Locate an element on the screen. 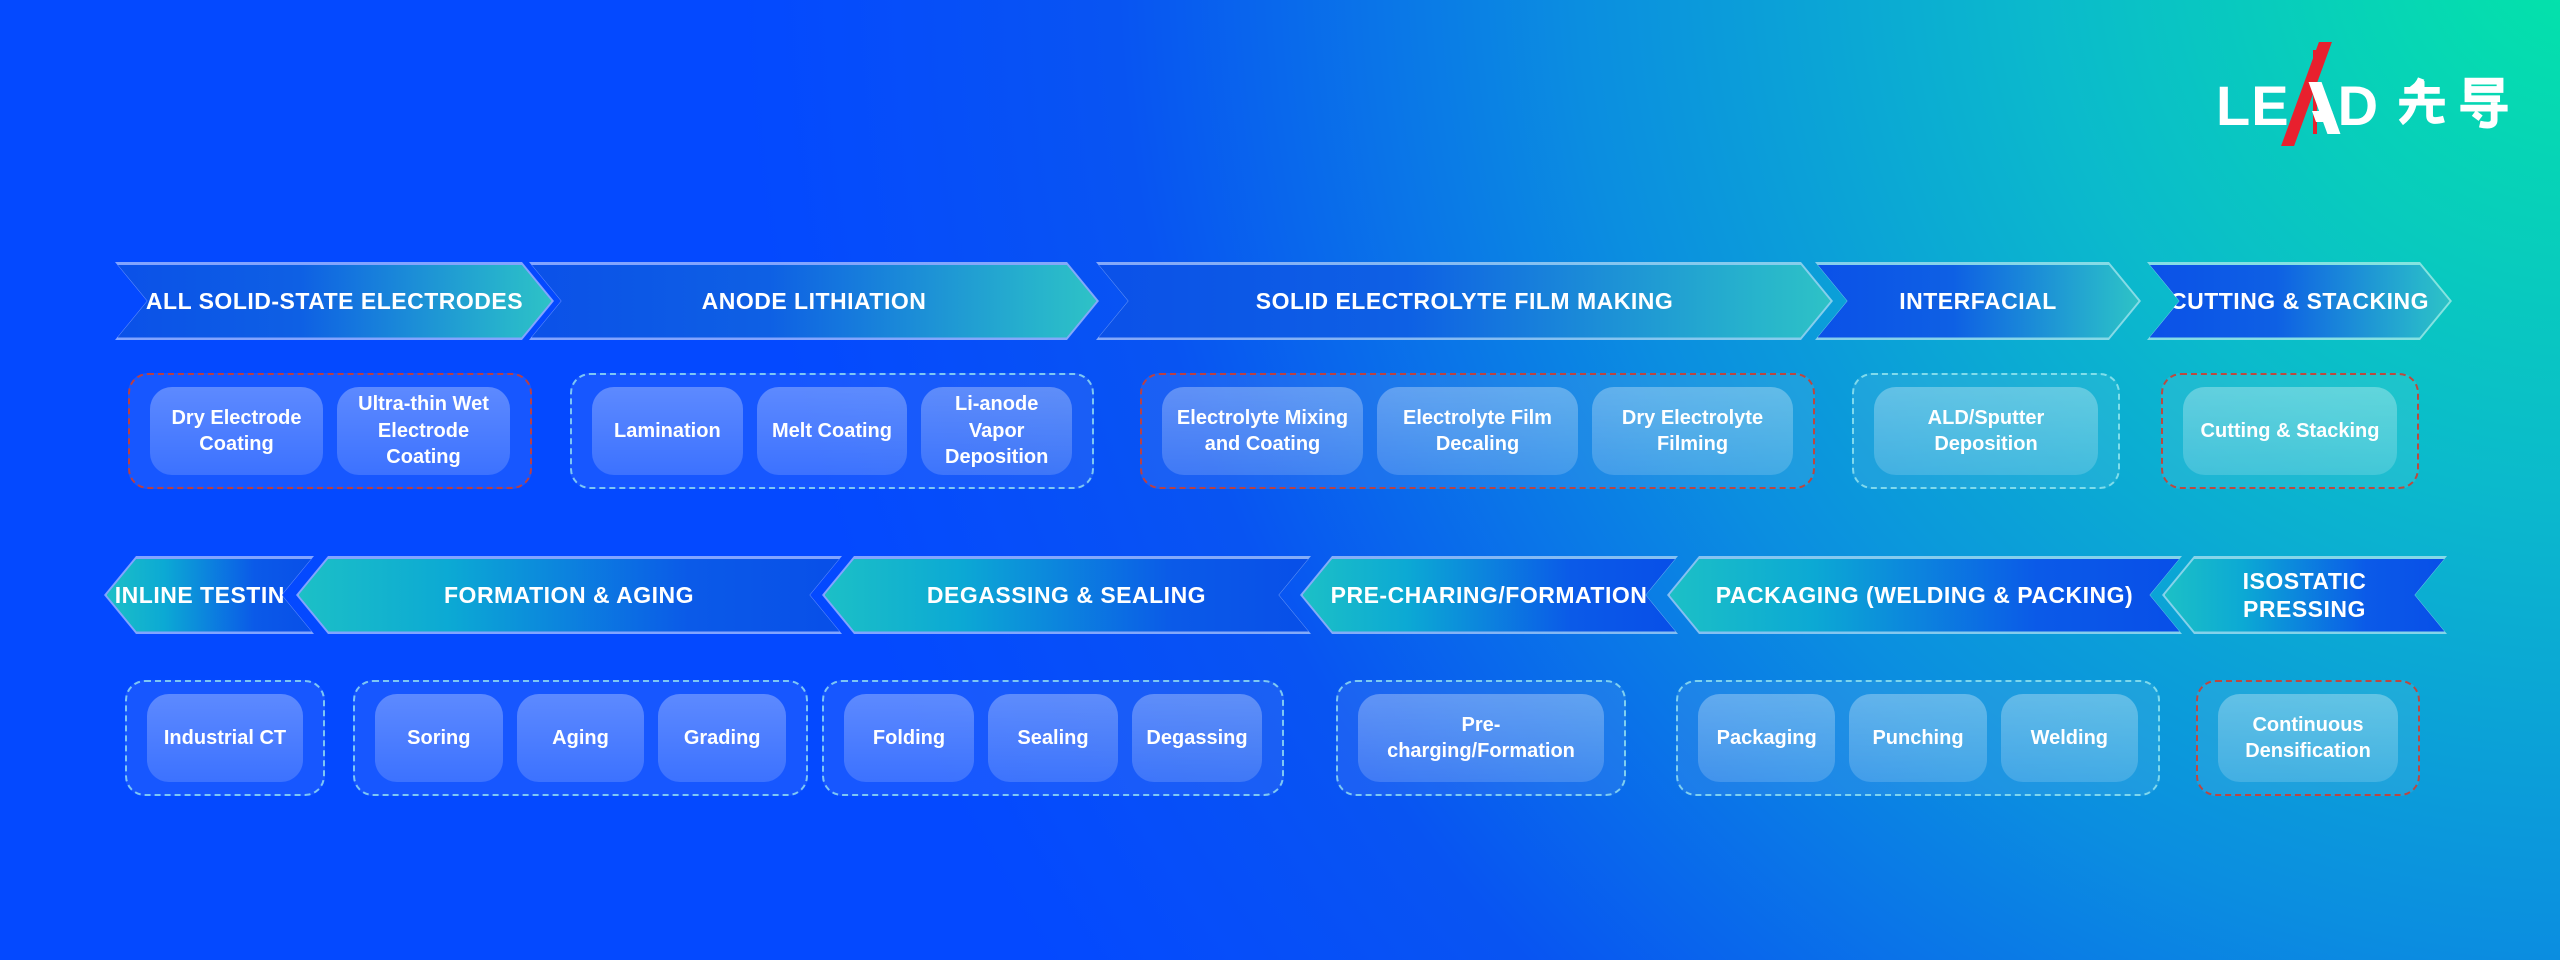 The image size is (2560, 960). process-box-packaging: Packaging is located at coordinates (1767, 738).